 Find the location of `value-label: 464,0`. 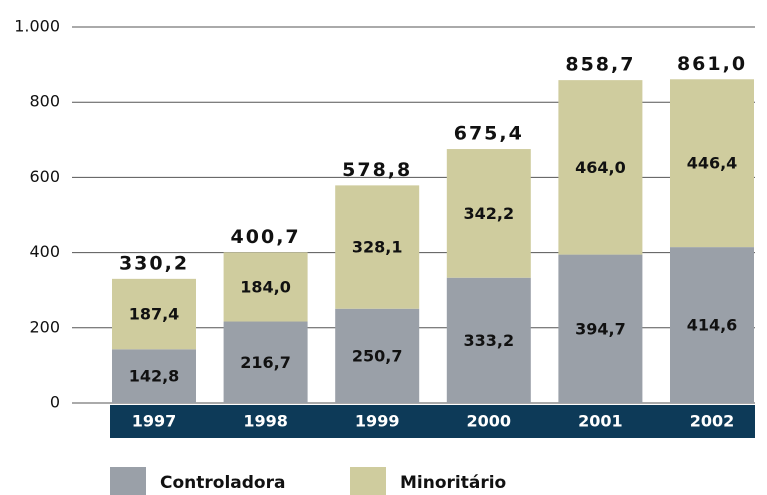

value-label: 464,0 is located at coordinates (600, 167).